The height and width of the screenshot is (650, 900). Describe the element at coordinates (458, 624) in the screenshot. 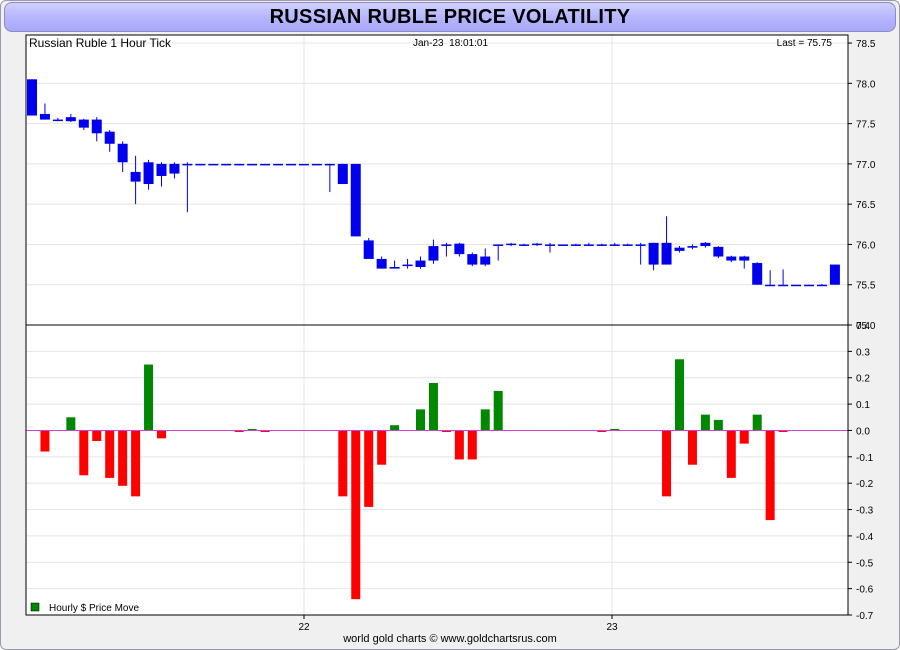

I see `x-axis: 22 23` at that location.